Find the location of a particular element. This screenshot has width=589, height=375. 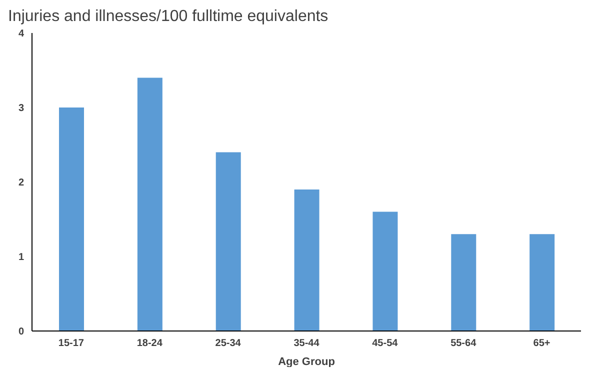

y-tick-label: 1 is located at coordinates (21, 258).